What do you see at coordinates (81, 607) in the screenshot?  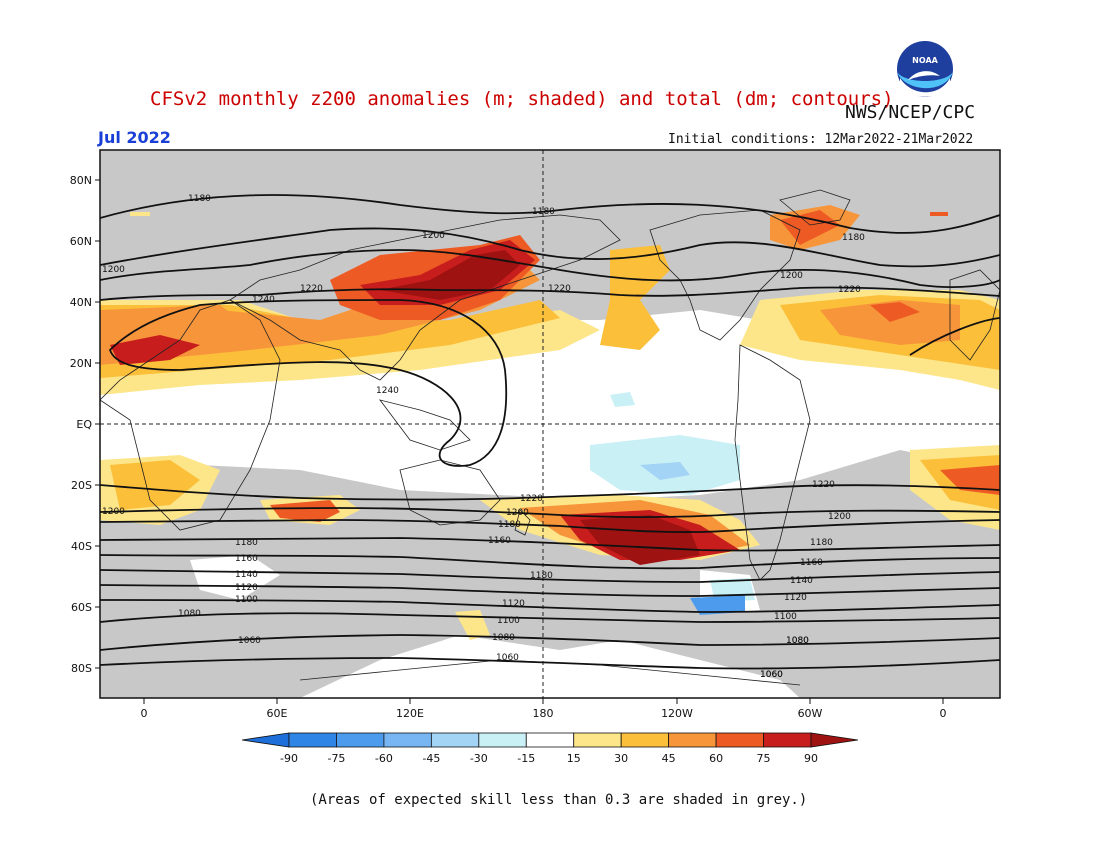 I see `lat-label: 60S` at bounding box center [81, 607].